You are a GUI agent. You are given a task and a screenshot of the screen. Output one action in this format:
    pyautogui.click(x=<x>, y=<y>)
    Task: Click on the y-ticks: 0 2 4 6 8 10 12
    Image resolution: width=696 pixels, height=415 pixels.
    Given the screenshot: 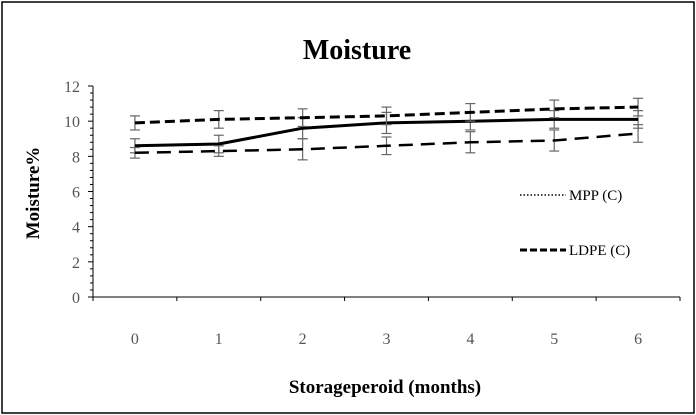 What is the action you would take?
    pyautogui.click(x=78, y=193)
    